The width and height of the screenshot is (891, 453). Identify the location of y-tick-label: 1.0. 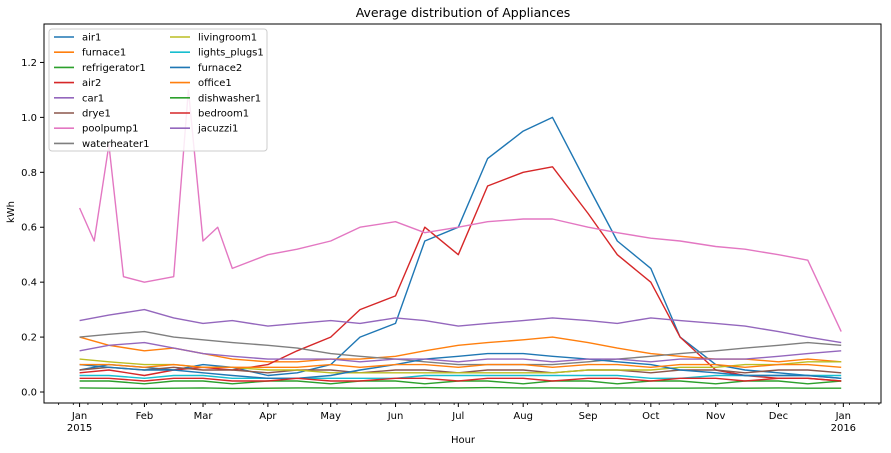
(29, 118).